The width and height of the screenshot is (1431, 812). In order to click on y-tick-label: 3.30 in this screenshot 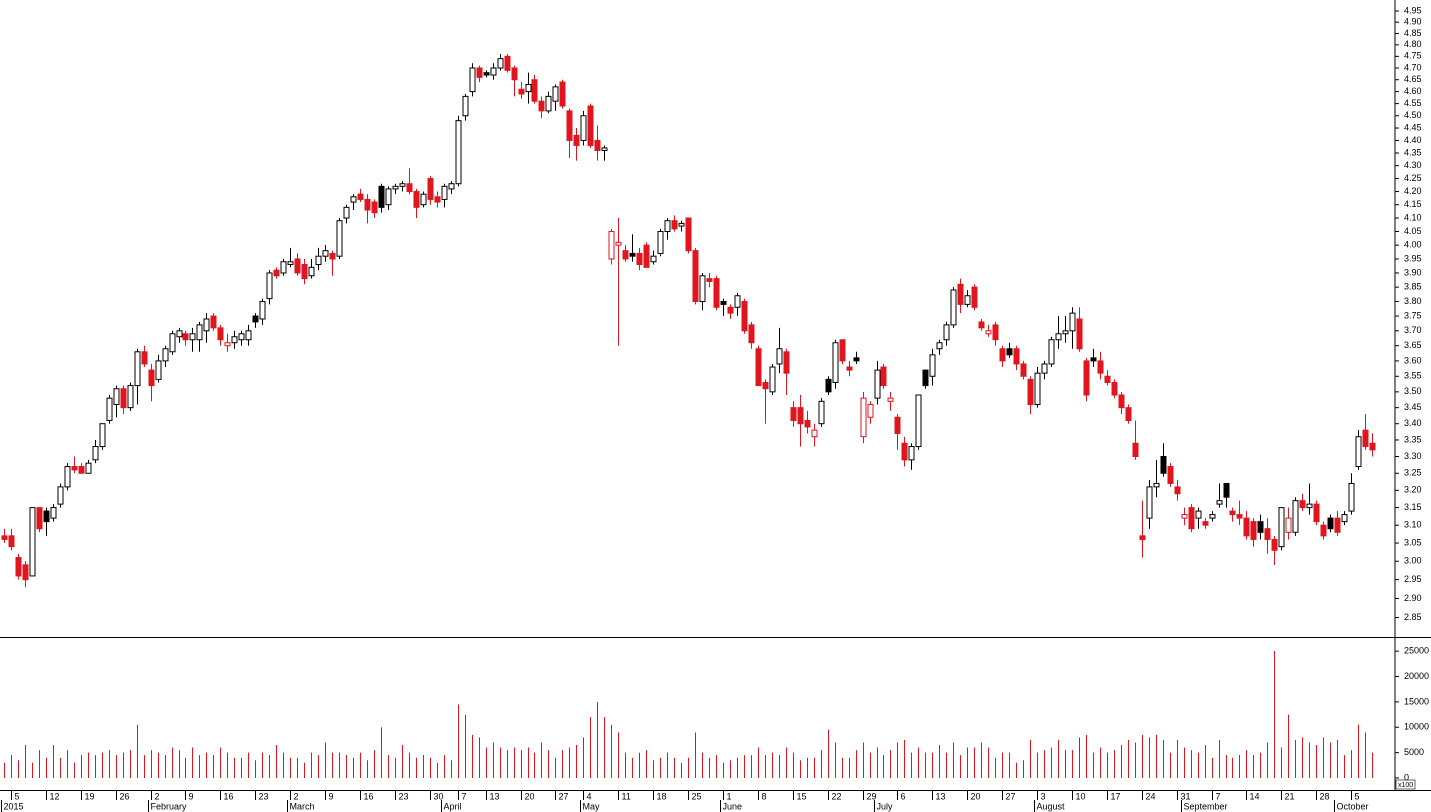, I will do `click(1413, 456)`.